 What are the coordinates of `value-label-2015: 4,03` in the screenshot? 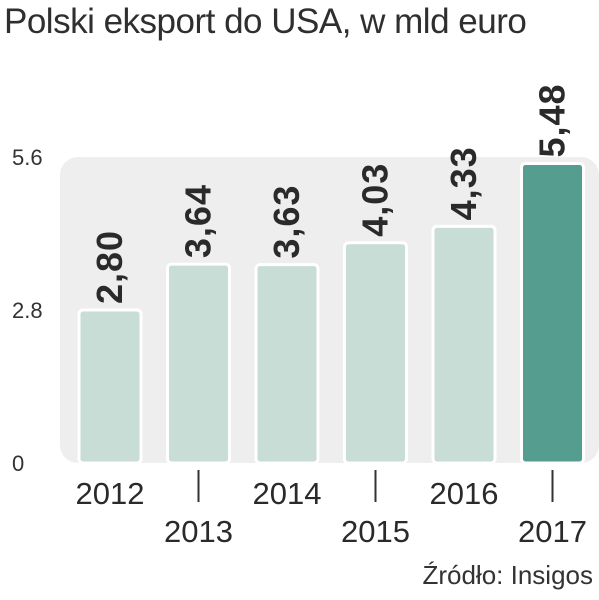 It's located at (375, 200).